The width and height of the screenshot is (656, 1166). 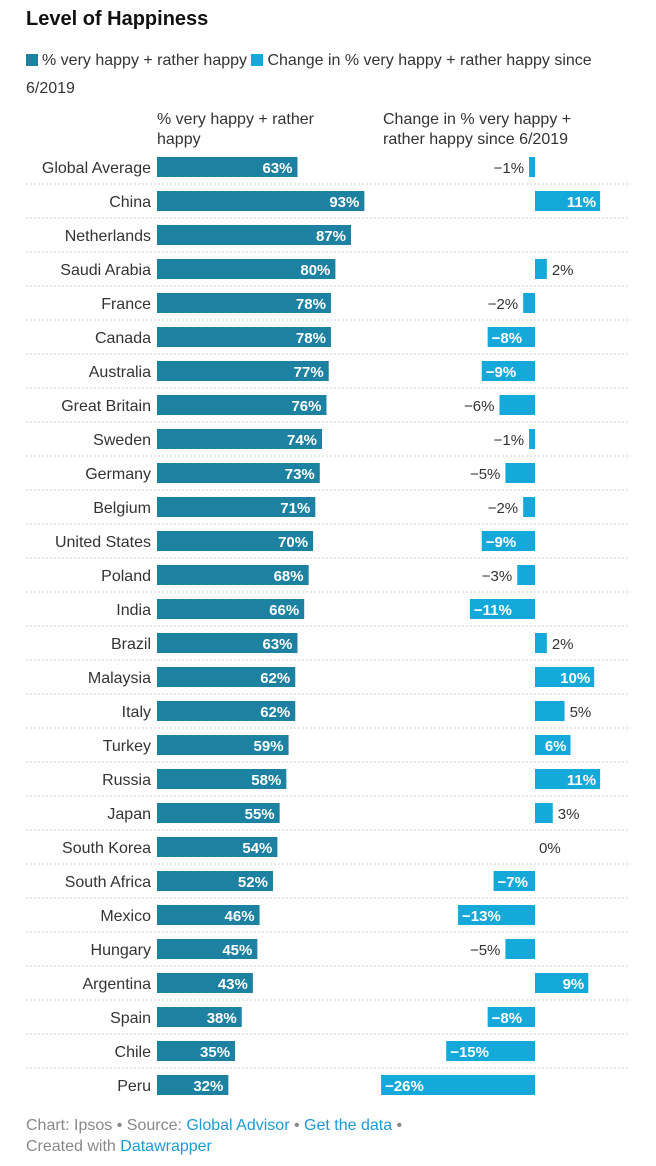 I want to click on value-label-change-russia: 11%, so click(x=581, y=780).